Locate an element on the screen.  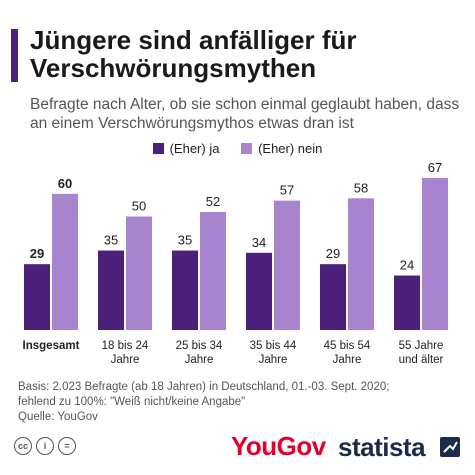
statista-mark-icon is located at coordinates (450, 447).